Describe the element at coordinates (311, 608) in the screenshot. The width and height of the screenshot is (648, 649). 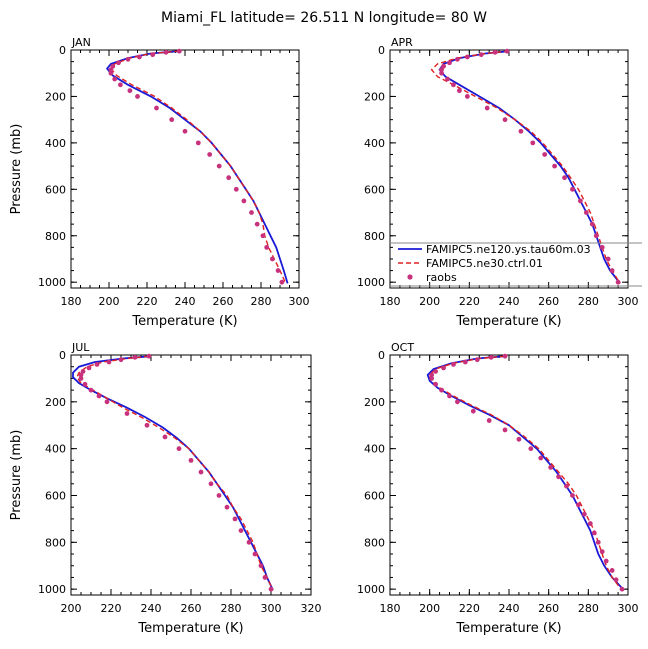
I see `x-tick-label: 320` at that location.